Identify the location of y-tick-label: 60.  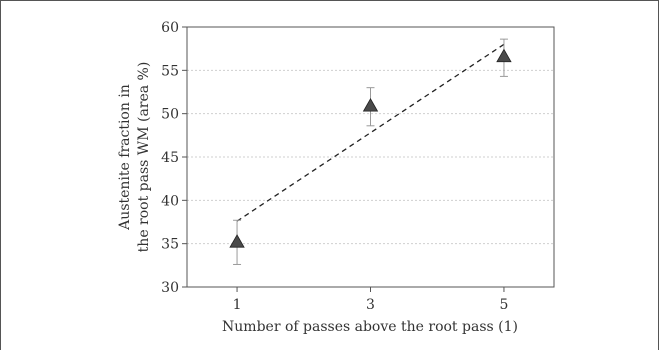
(170, 28).